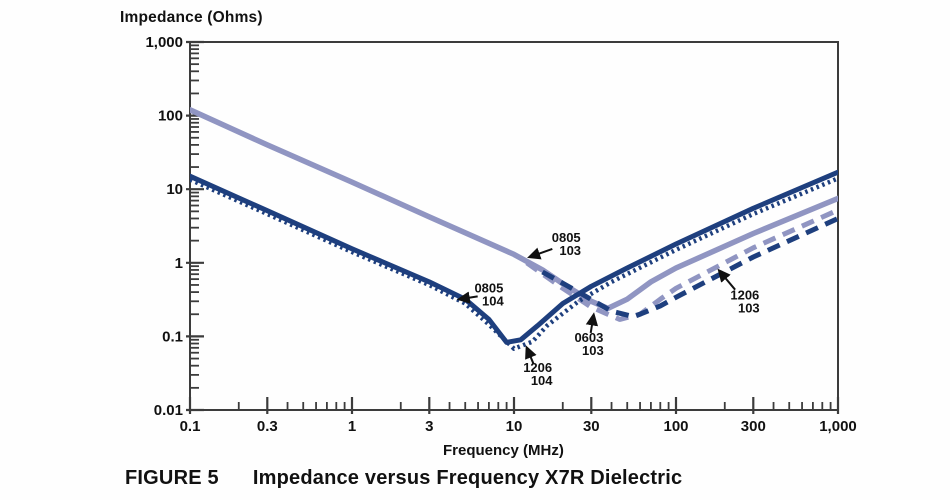 The width and height of the screenshot is (950, 500). I want to click on x-tick-label: 30, so click(591, 426).